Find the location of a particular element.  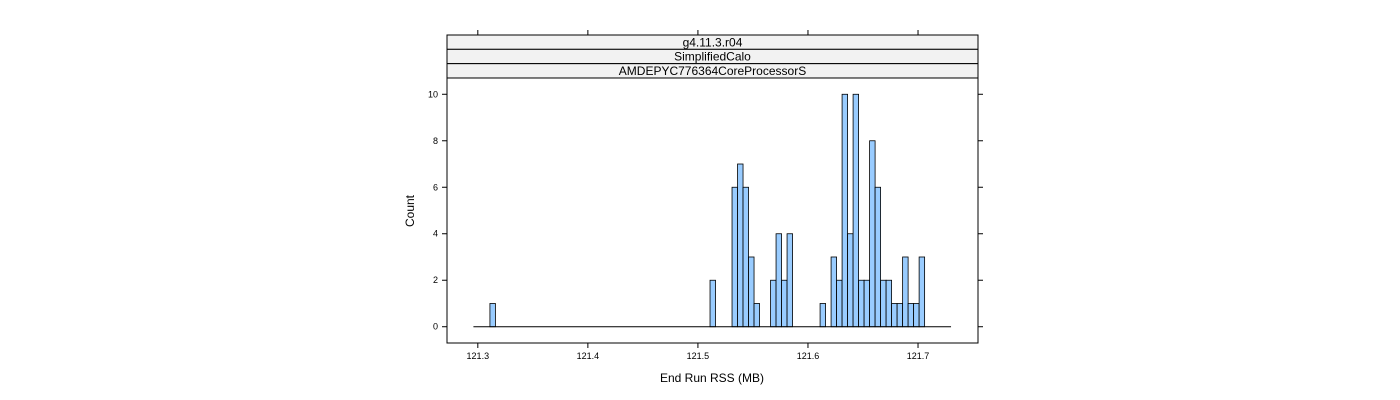

x-tick-label-4: 121.7 is located at coordinates (918, 356).